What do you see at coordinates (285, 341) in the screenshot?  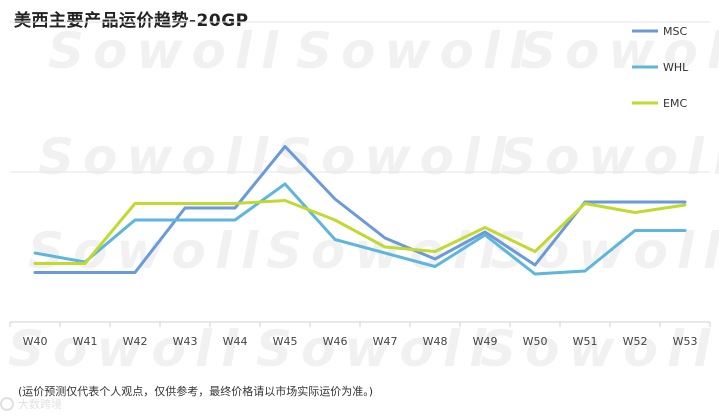 I see `x-tick-label: W45` at bounding box center [285, 341].